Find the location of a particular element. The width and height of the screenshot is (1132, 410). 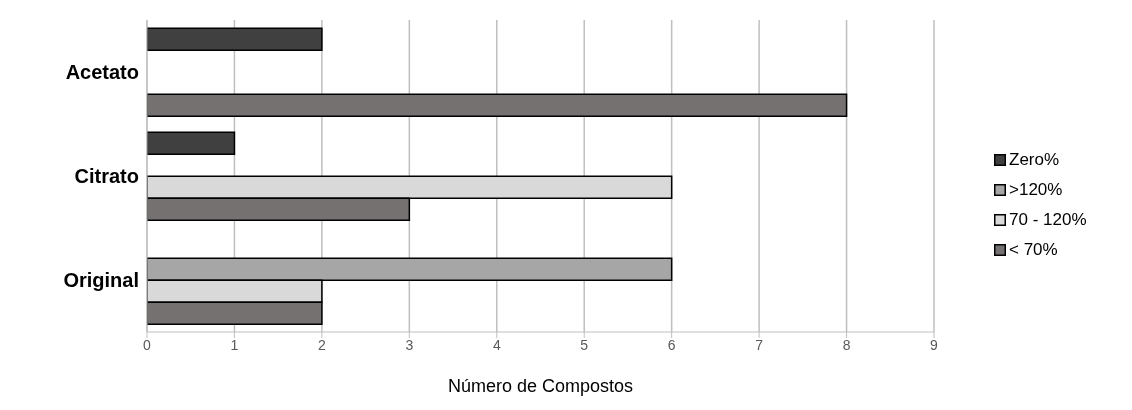

x-tick-label: 9 is located at coordinates (934, 344).